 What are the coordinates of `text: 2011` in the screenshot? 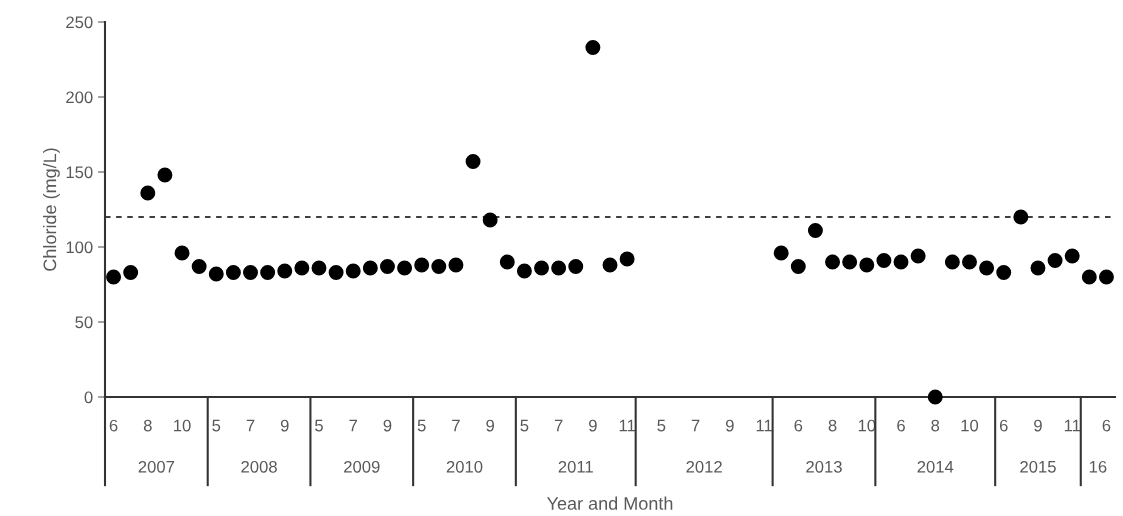 It's located at (575, 466).